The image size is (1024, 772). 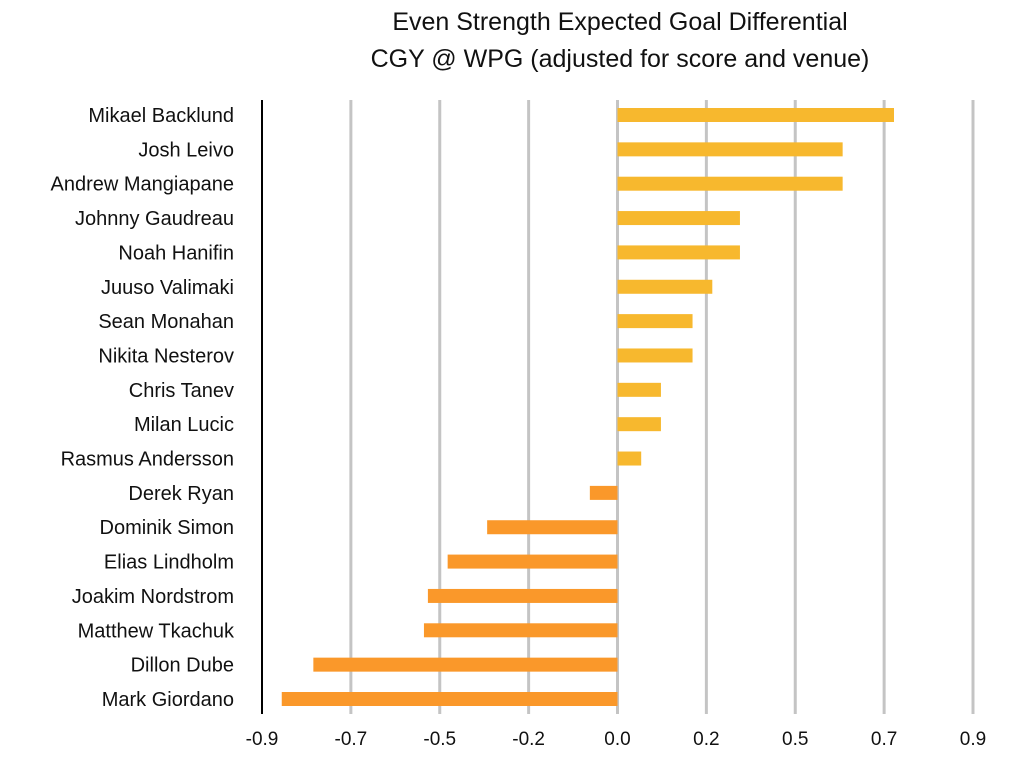 What do you see at coordinates (620, 59) in the screenshot?
I see `chart-subtitle: CGY @ WPG (adjusted for score and venue)` at bounding box center [620, 59].